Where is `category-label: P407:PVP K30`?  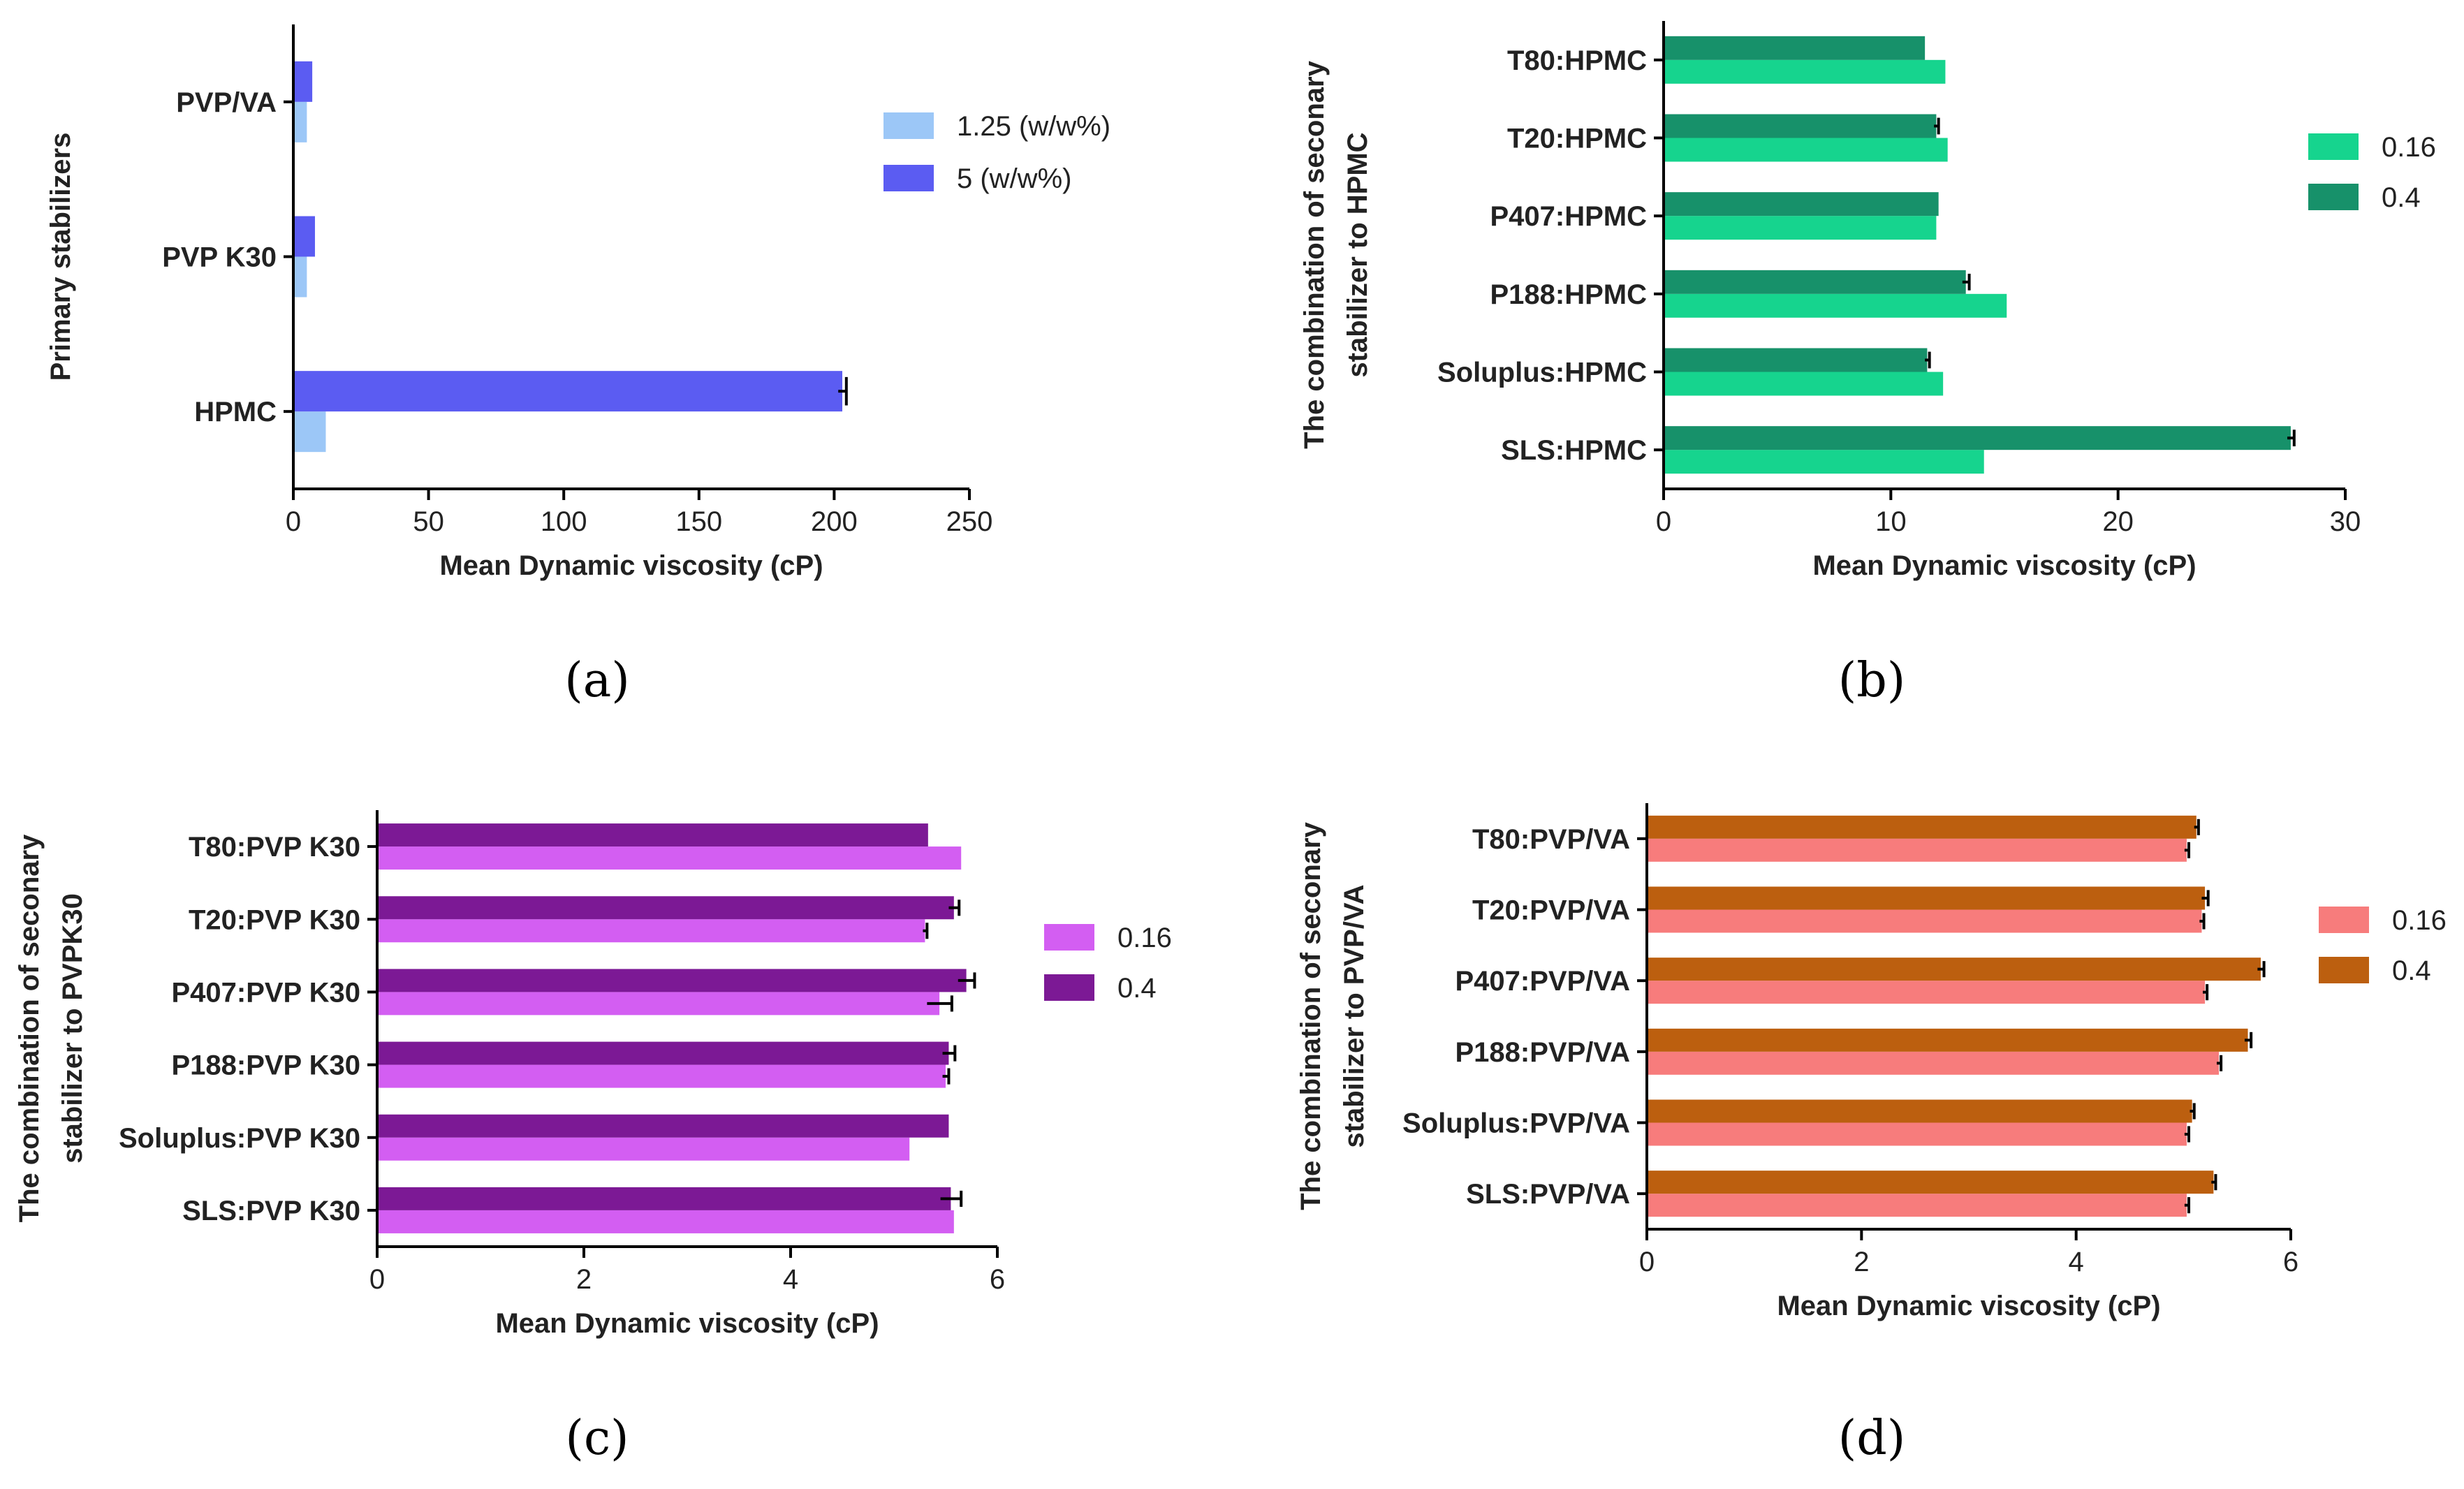
category-label: P407:PVP K30 is located at coordinates (265, 992).